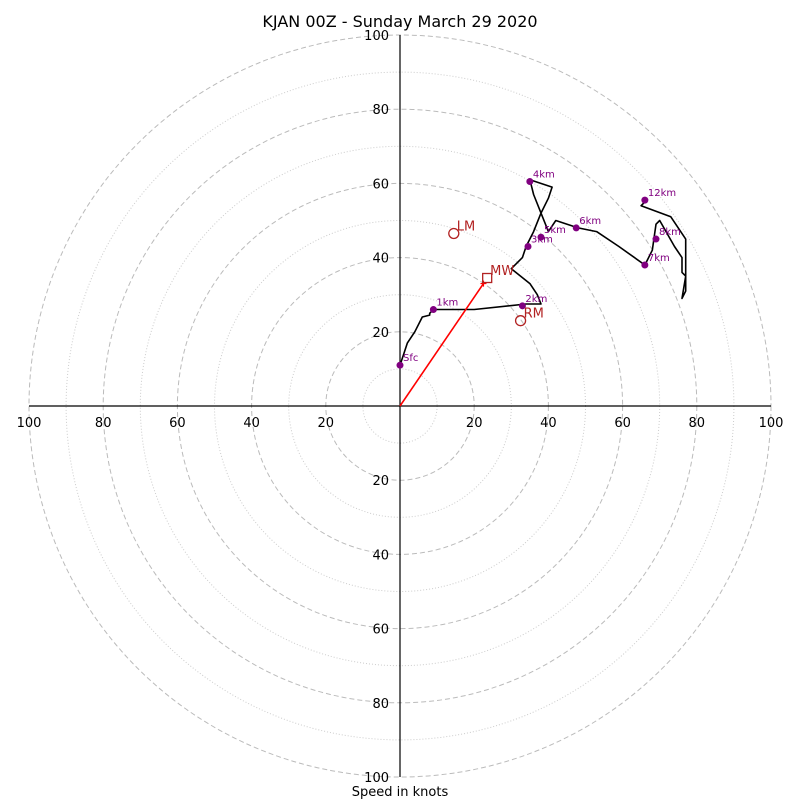 The image size is (800, 800). What do you see at coordinates (466, 226) in the screenshot?
I see `lm-label: LM` at bounding box center [466, 226].